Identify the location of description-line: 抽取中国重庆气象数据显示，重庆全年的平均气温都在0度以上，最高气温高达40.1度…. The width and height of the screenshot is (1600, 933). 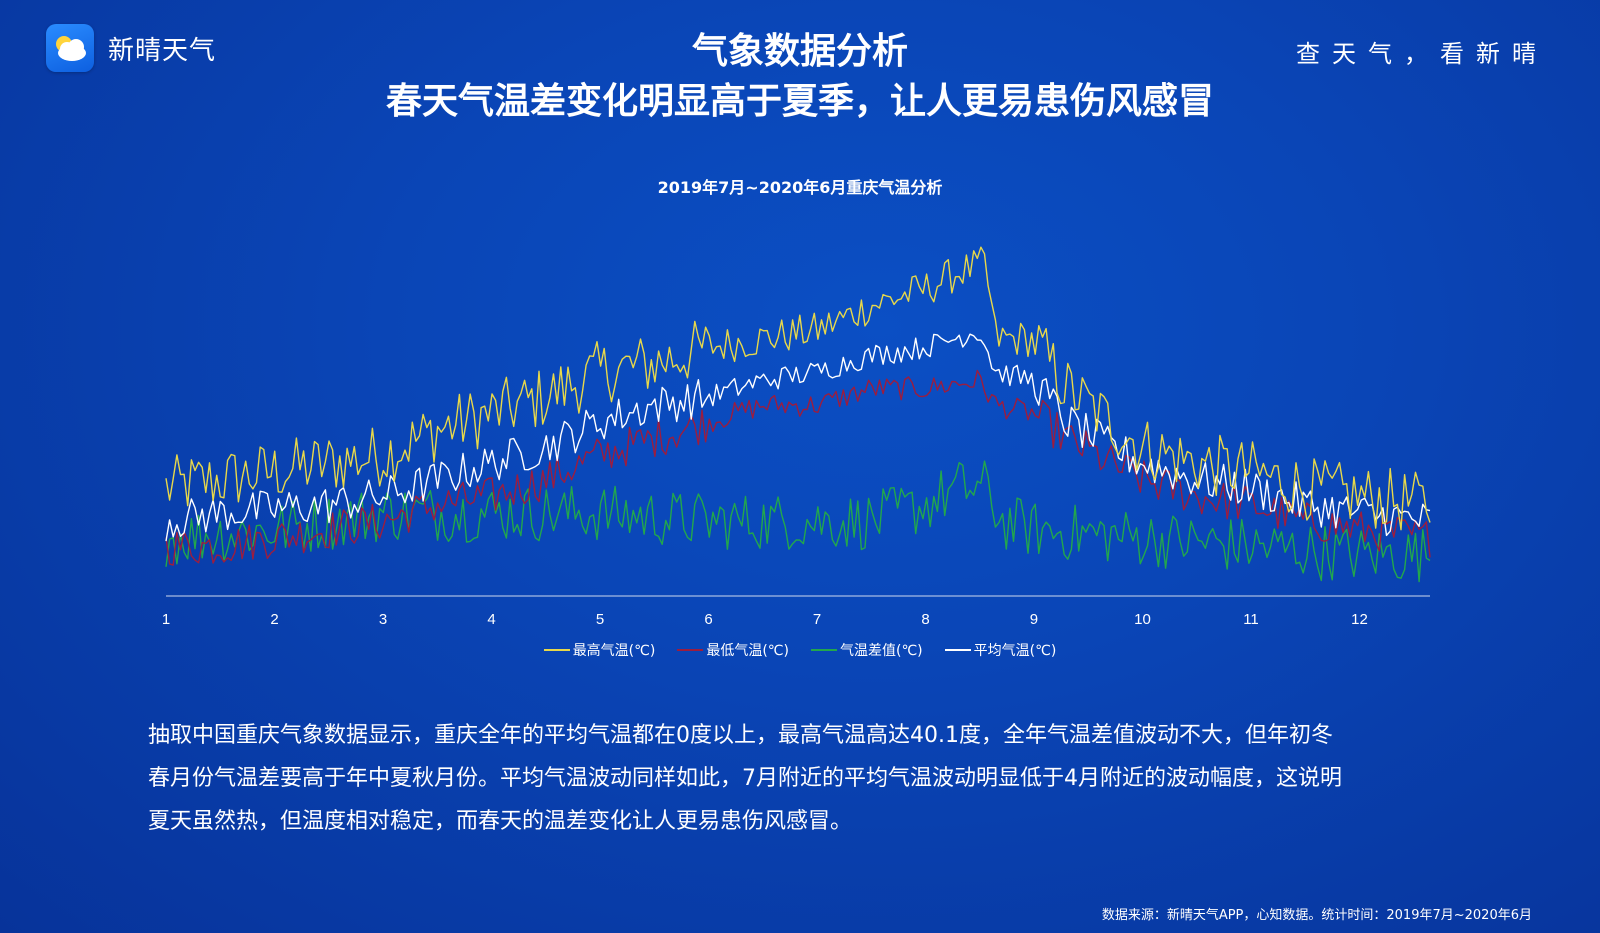
(740, 735).